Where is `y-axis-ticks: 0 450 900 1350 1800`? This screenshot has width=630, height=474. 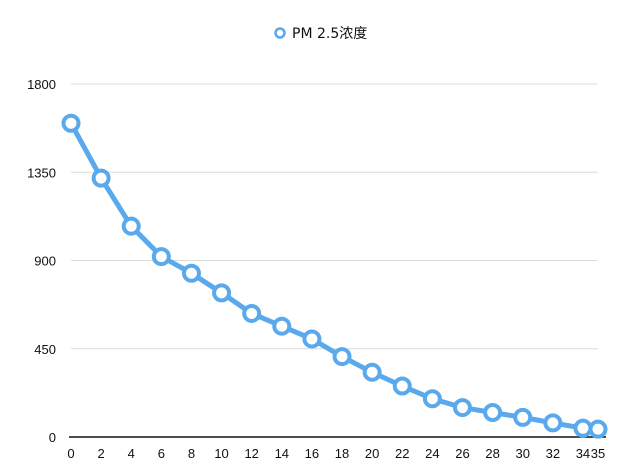 y-axis-ticks: 0 450 900 1350 1800 is located at coordinates (41, 261).